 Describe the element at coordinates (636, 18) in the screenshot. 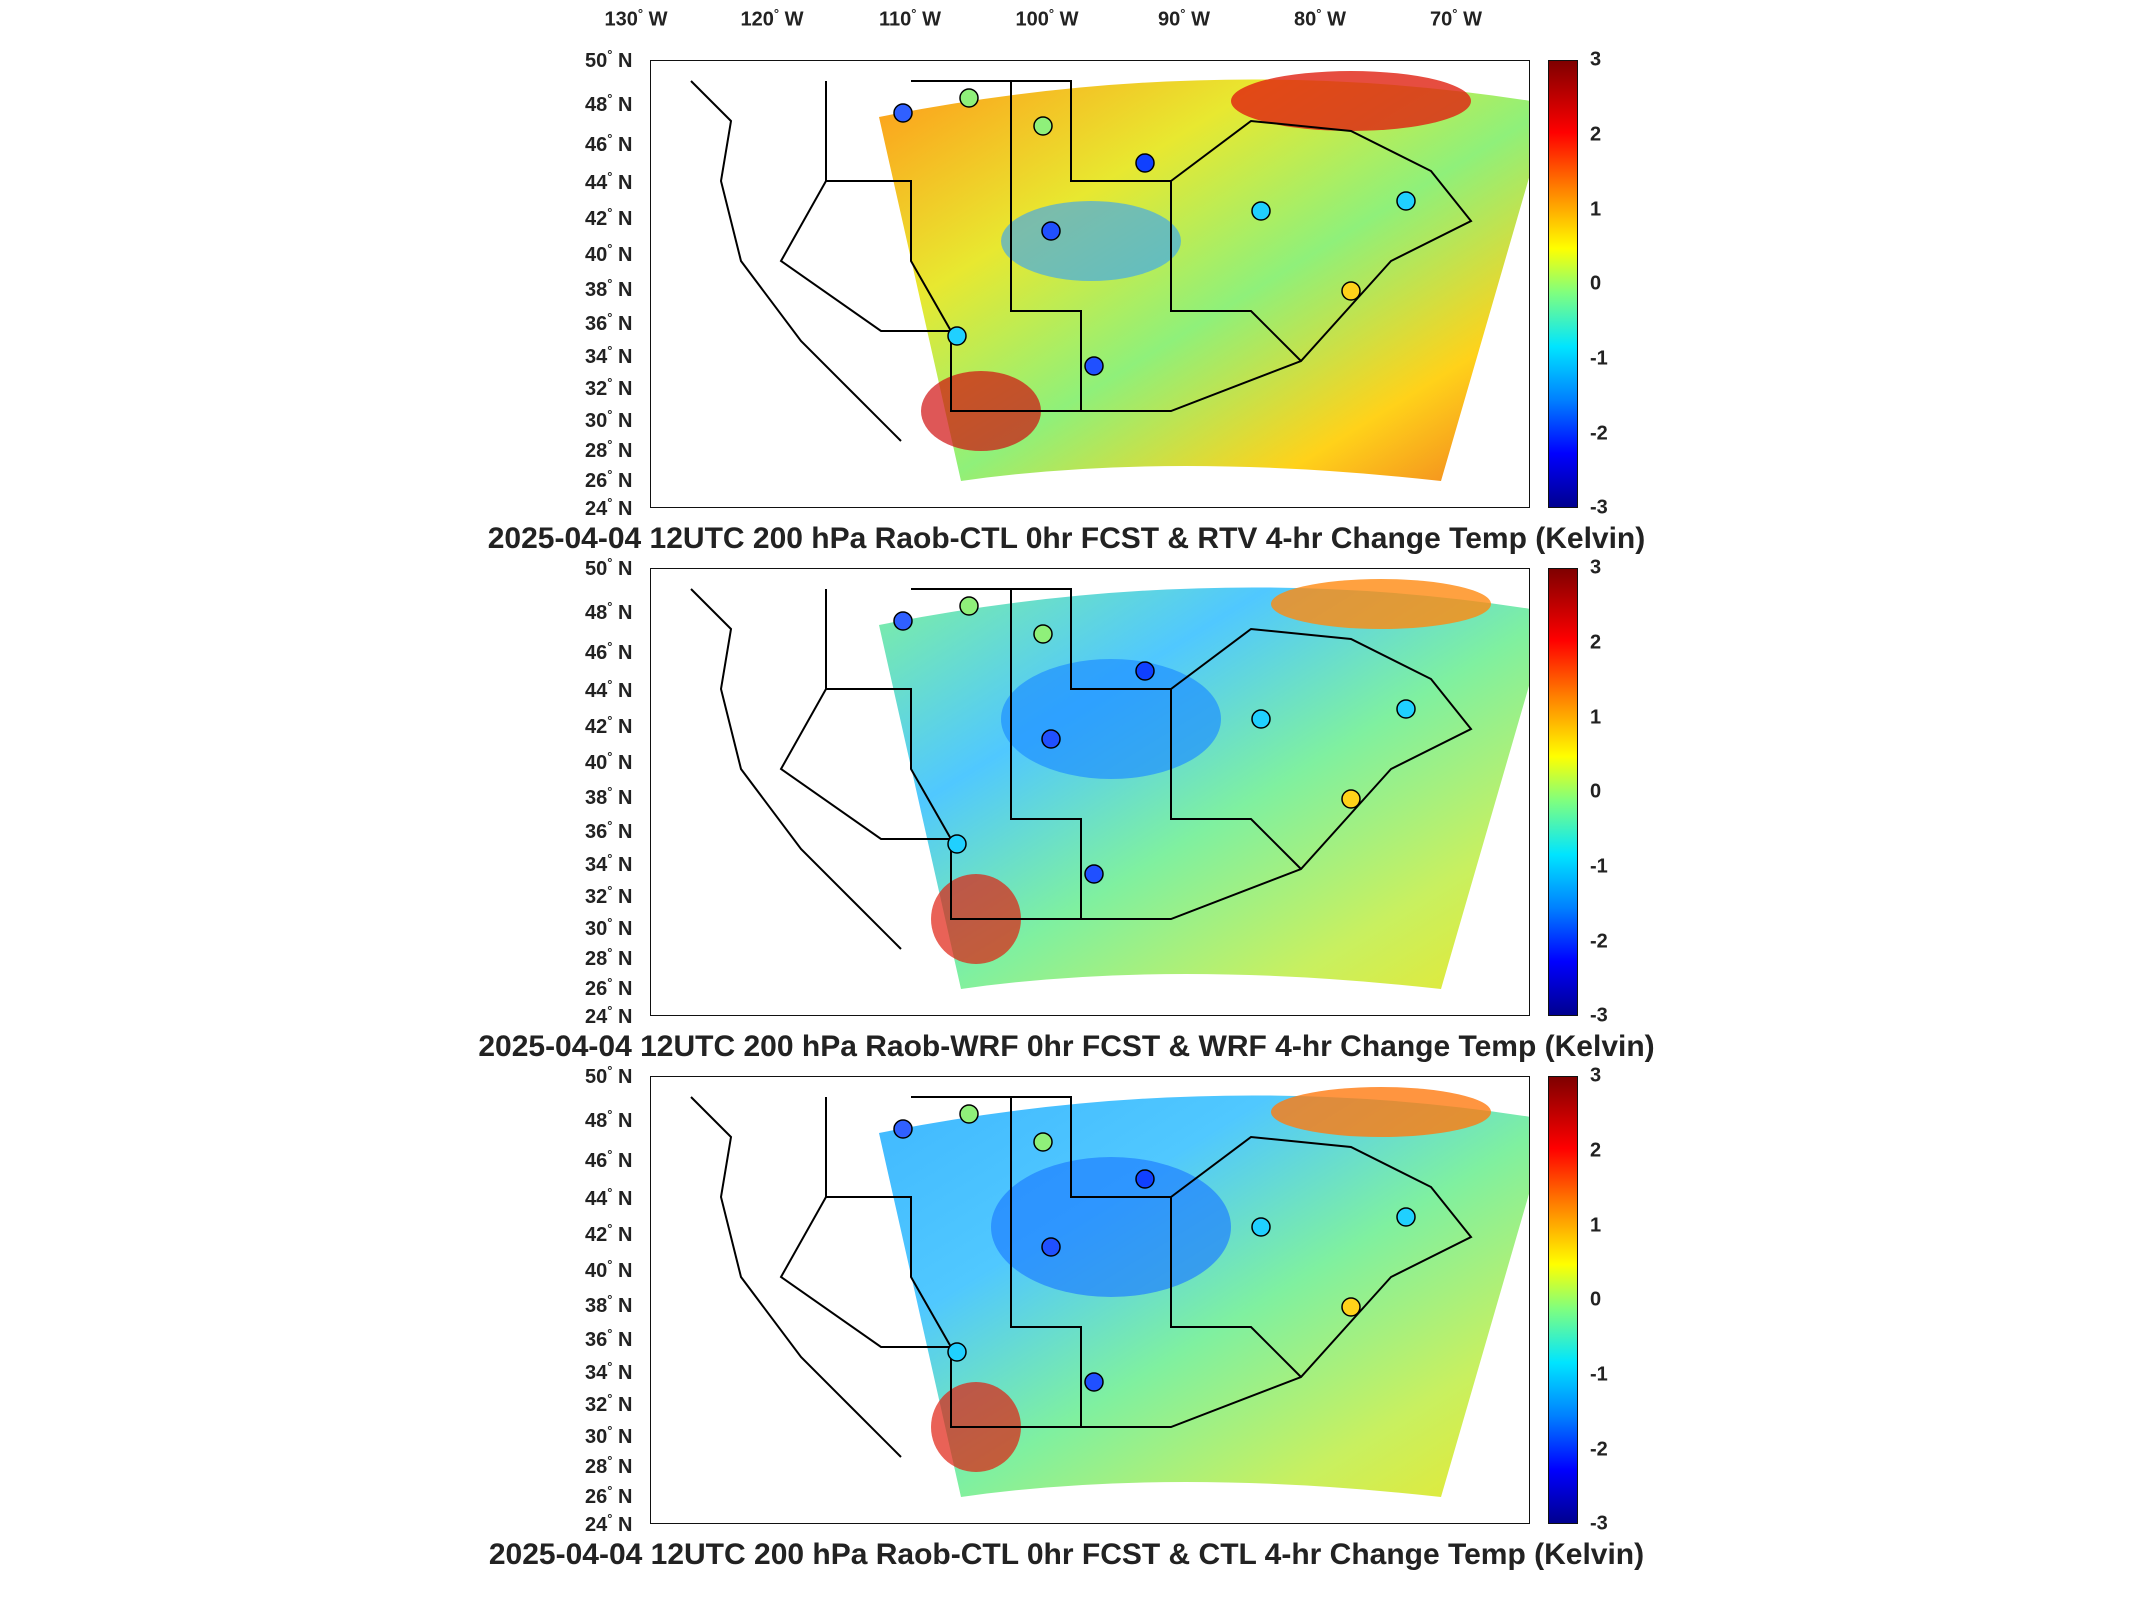

I see `lon-label: 130° W` at that location.